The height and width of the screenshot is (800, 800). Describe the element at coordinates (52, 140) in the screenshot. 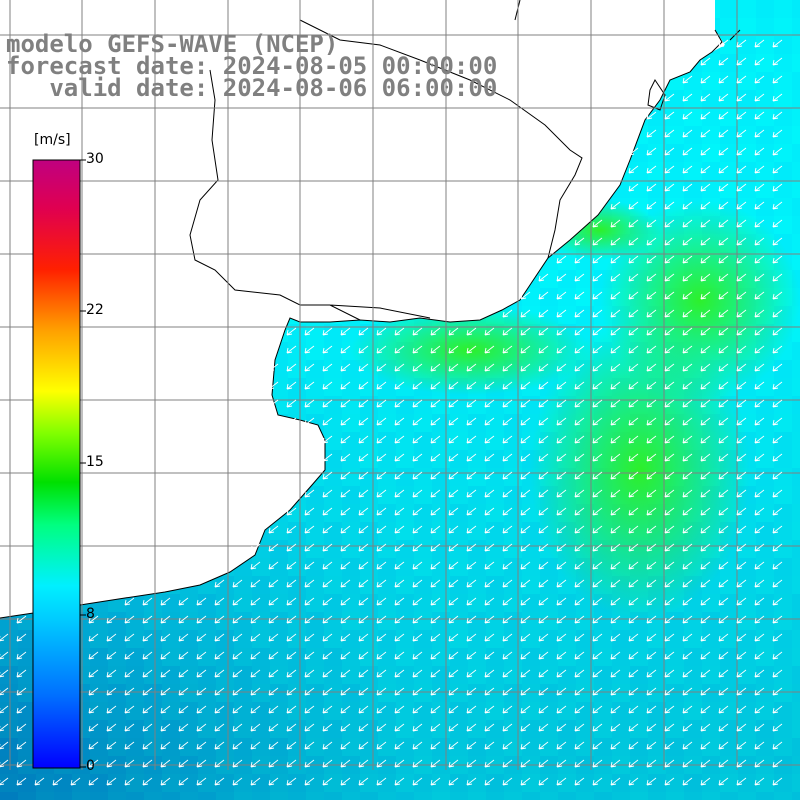

I see `colorbar-unit: [m/s]` at that location.